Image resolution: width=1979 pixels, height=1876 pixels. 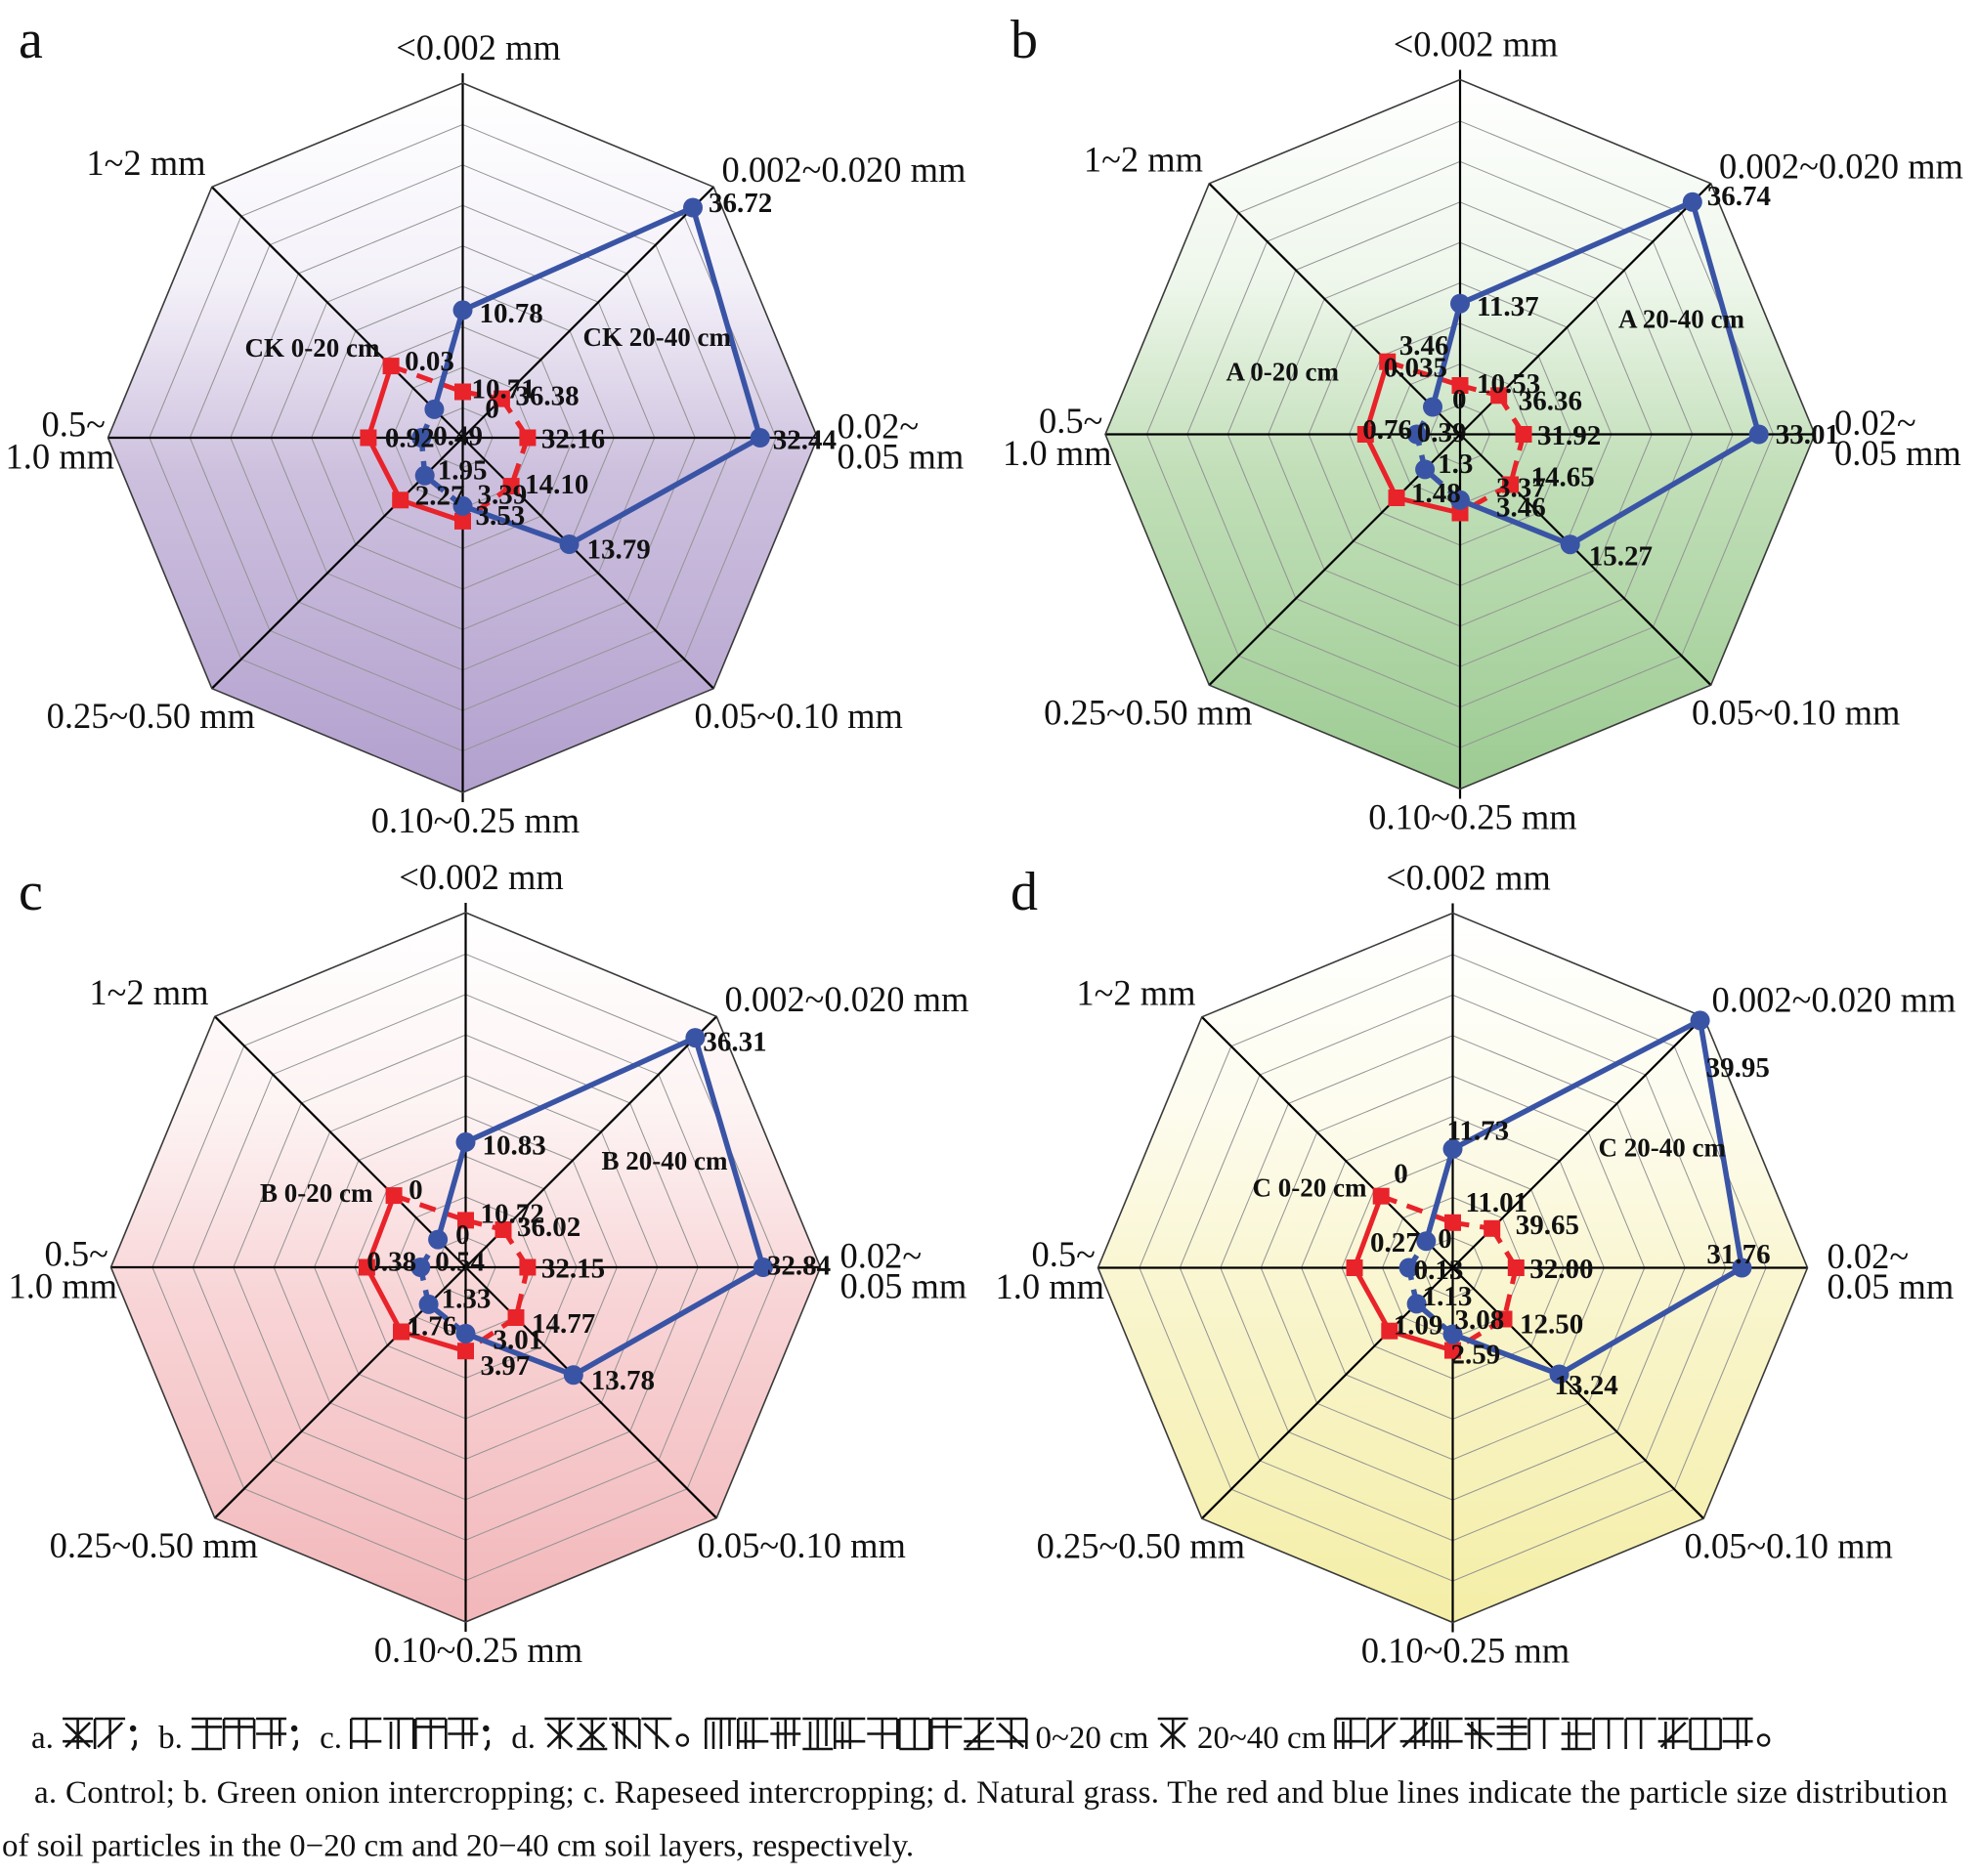 What do you see at coordinates (1561, 1269) in the screenshot?
I see `svg-text: 32.00` at bounding box center [1561, 1269].